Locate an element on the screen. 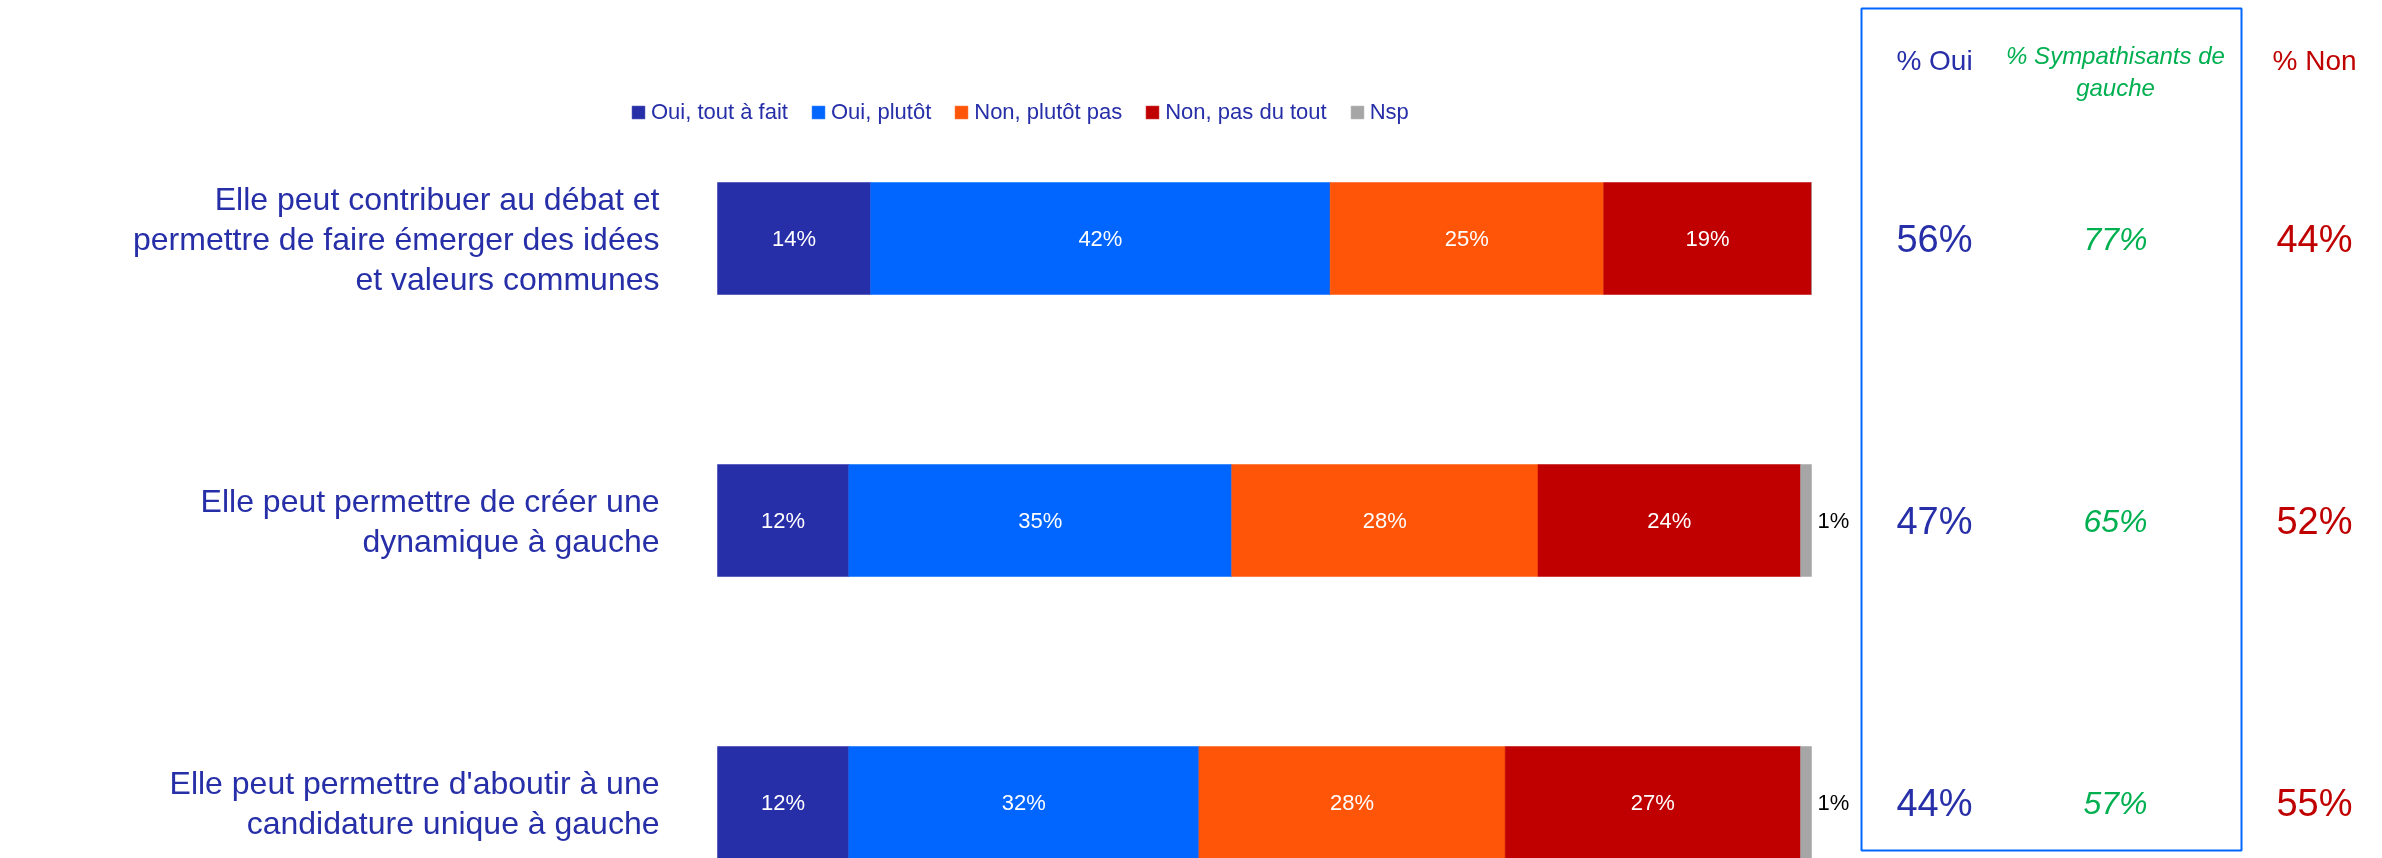  data-label: 27% is located at coordinates (1652, 802).